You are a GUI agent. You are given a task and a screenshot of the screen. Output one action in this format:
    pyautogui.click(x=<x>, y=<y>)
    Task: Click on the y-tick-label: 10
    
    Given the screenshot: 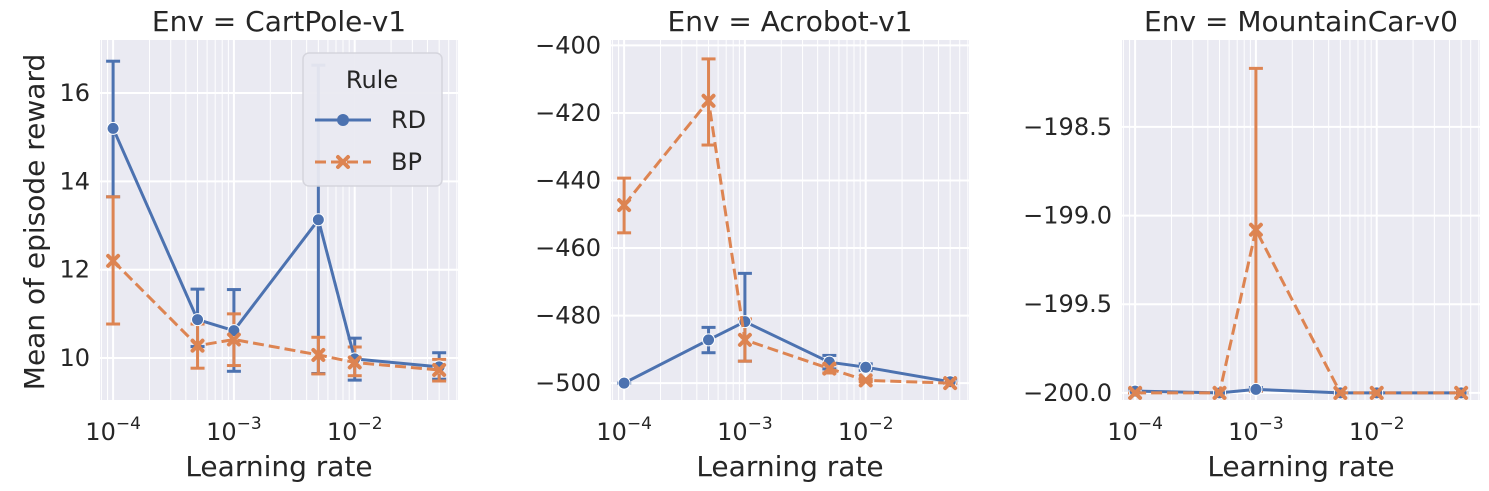 What is the action you would take?
    pyautogui.click(x=74, y=358)
    